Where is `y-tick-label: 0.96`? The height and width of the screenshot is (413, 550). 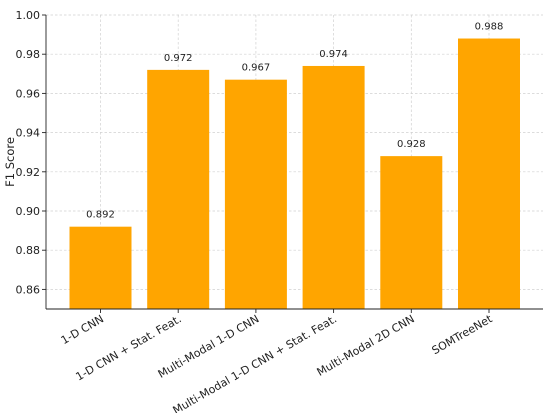 y-tick-label: 0.96 is located at coordinates (28, 93).